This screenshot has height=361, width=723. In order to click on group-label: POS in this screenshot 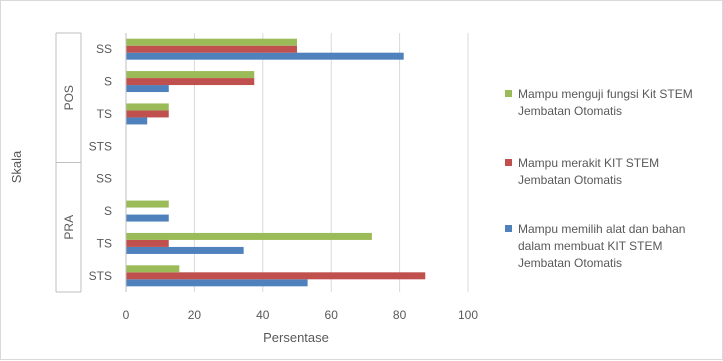, I will do `click(69, 97)`.